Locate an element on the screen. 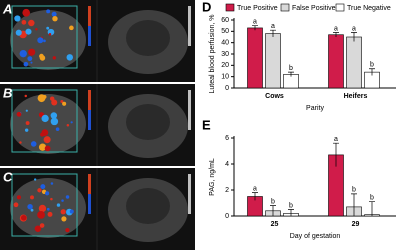 The width and height of the screenshot is (400, 251). x-tick-label: 25 is located at coordinates (275, 224).